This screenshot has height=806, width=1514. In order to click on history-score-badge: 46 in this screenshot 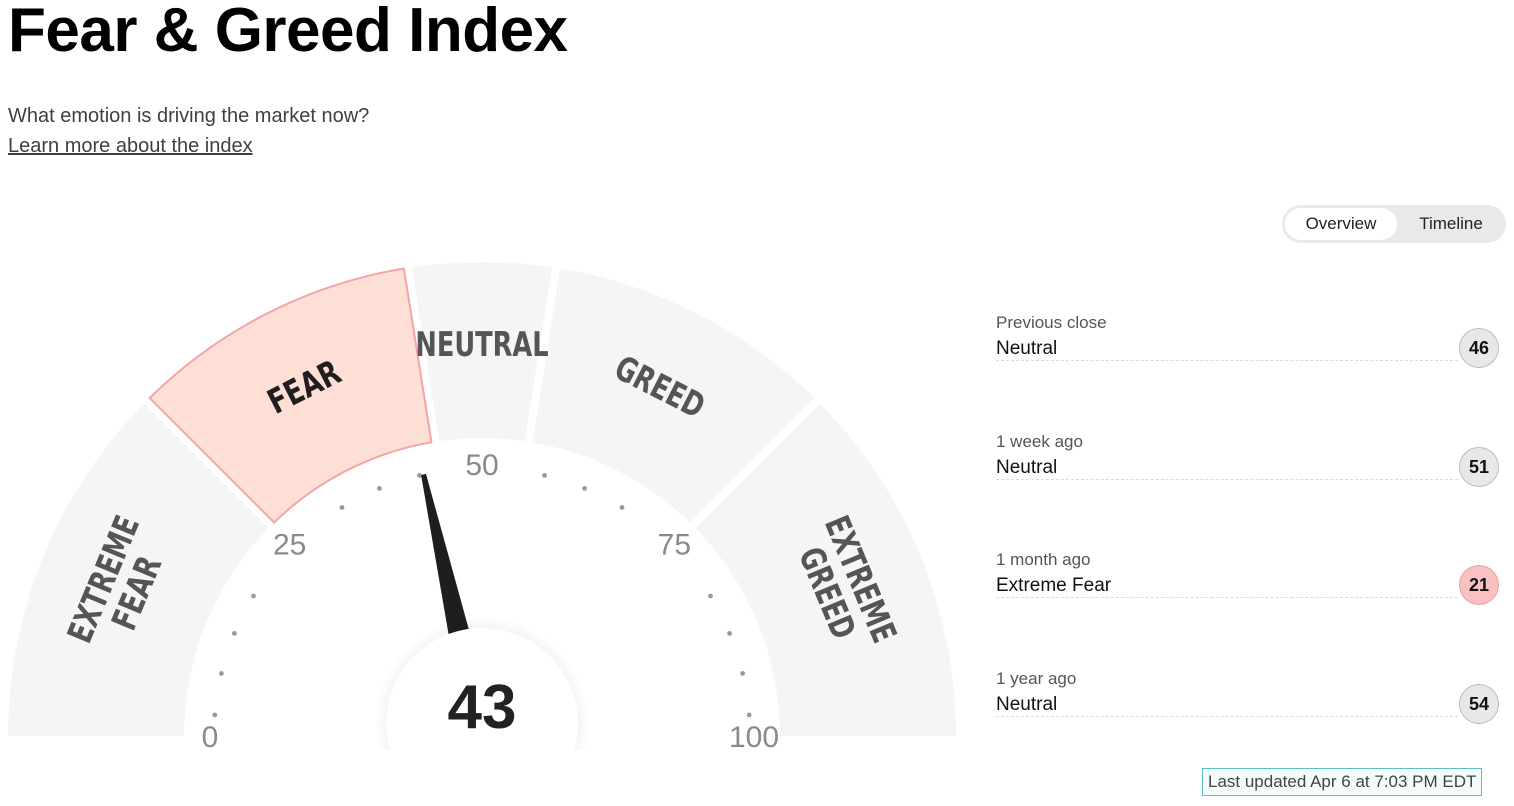, I will do `click(1479, 348)`.